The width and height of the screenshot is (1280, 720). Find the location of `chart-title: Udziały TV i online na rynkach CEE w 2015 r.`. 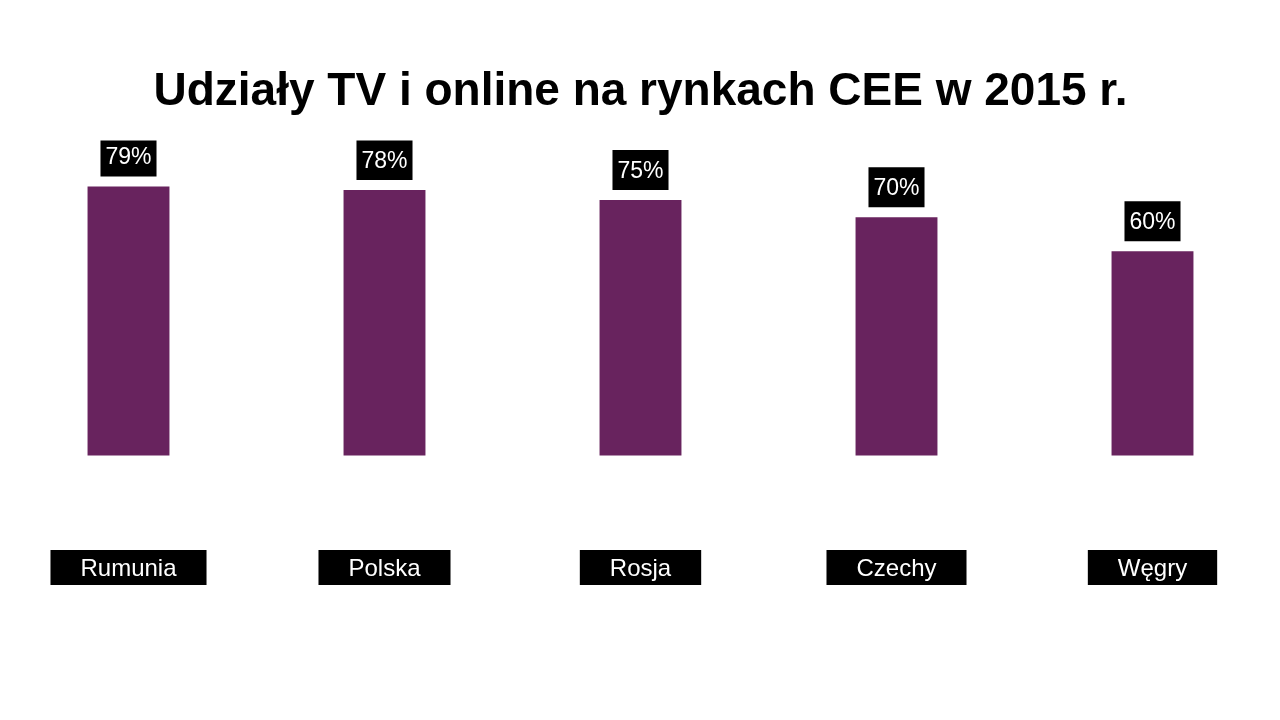

chart-title: Udziały TV i online na rynkach CEE w 2015 r. is located at coordinates (640, 88).